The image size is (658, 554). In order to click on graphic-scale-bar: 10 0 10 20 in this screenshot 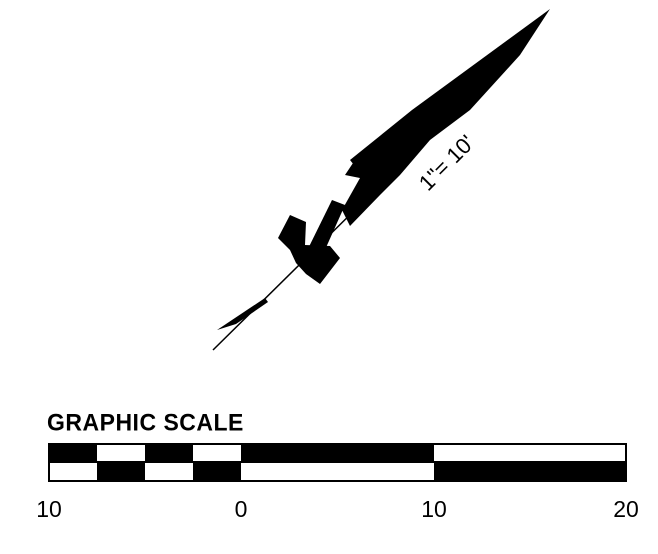, I will do `click(337, 482)`.